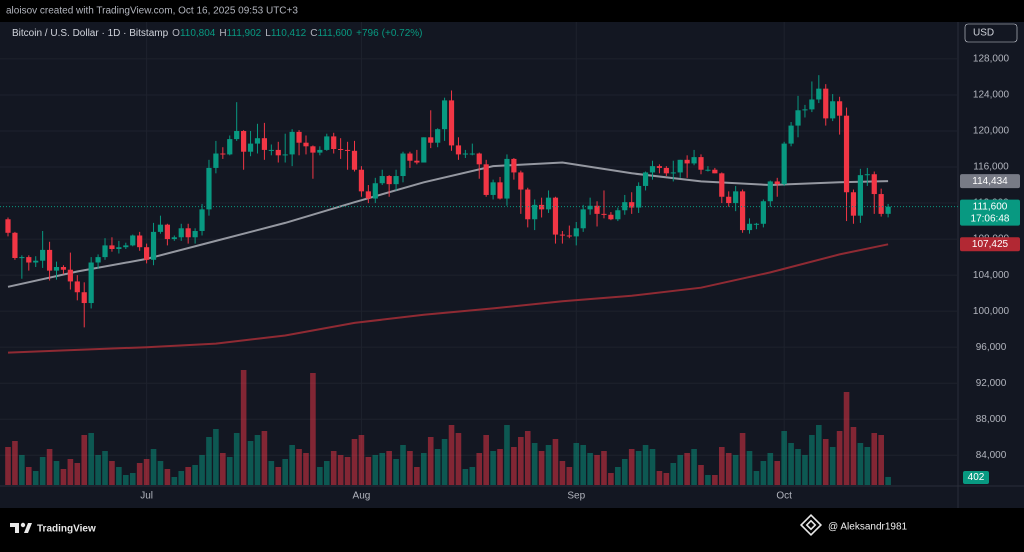 The image size is (1024, 552). Describe the element at coordinates (367, 33) in the screenshot. I see `legend-change: +796` at that location.